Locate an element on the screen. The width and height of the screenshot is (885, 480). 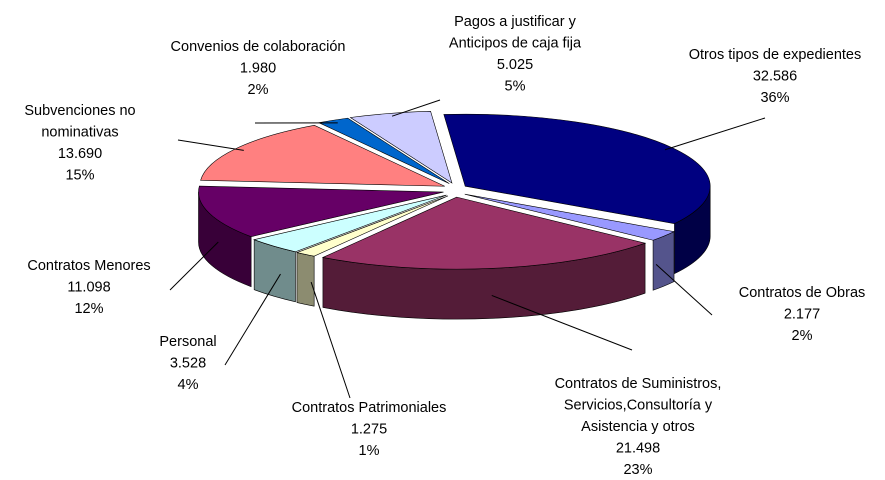
value-label: 32.586 is located at coordinates (775, 76).